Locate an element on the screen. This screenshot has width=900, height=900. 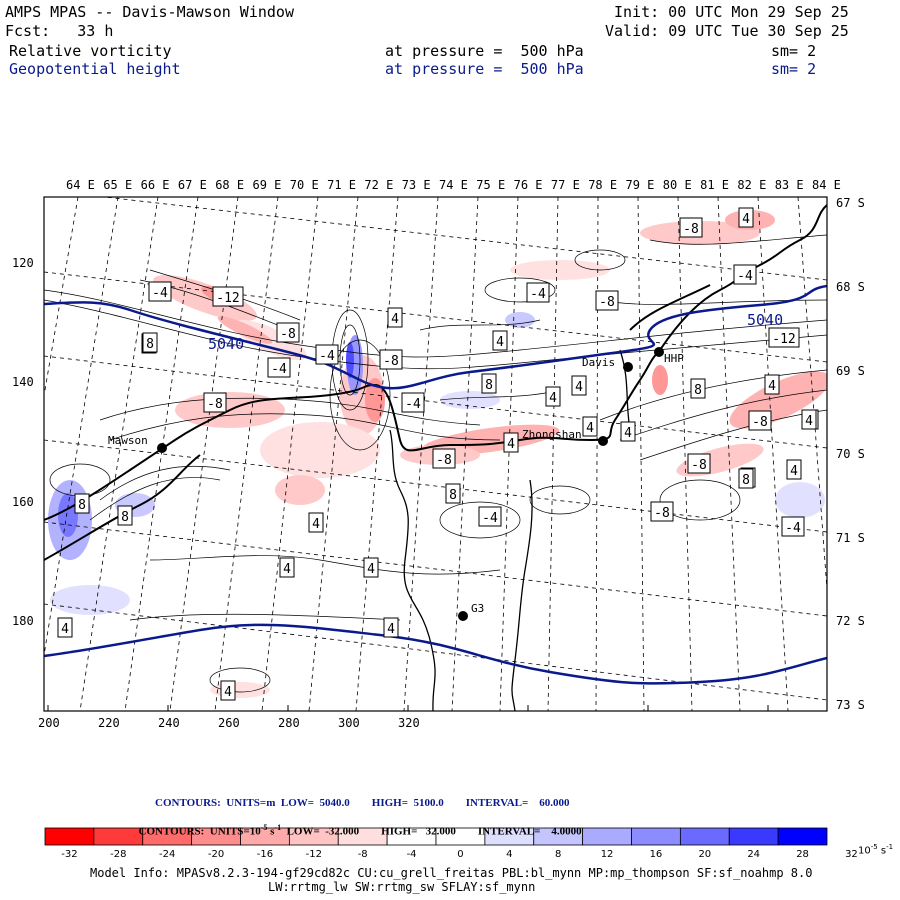
lon-label: 65 E is located at coordinates (117, 185).